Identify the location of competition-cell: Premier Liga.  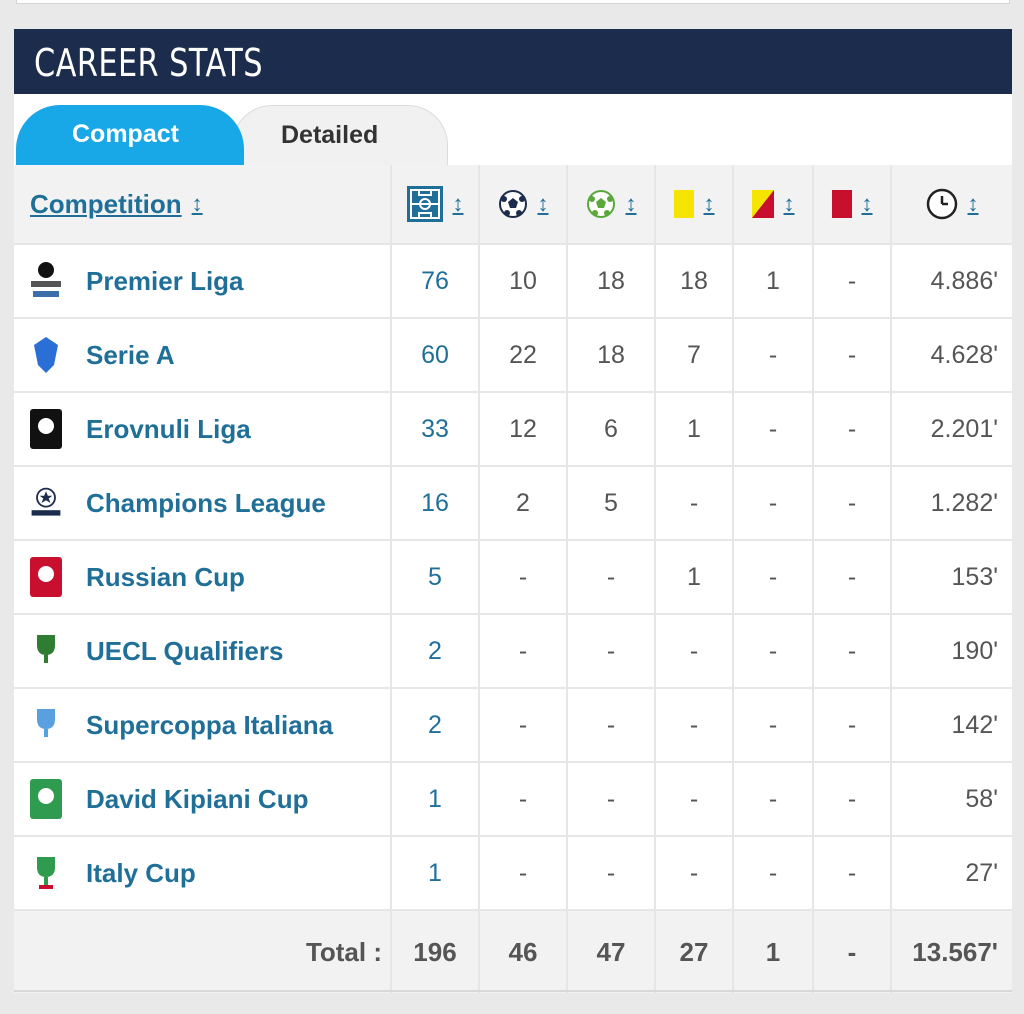
(203, 281).